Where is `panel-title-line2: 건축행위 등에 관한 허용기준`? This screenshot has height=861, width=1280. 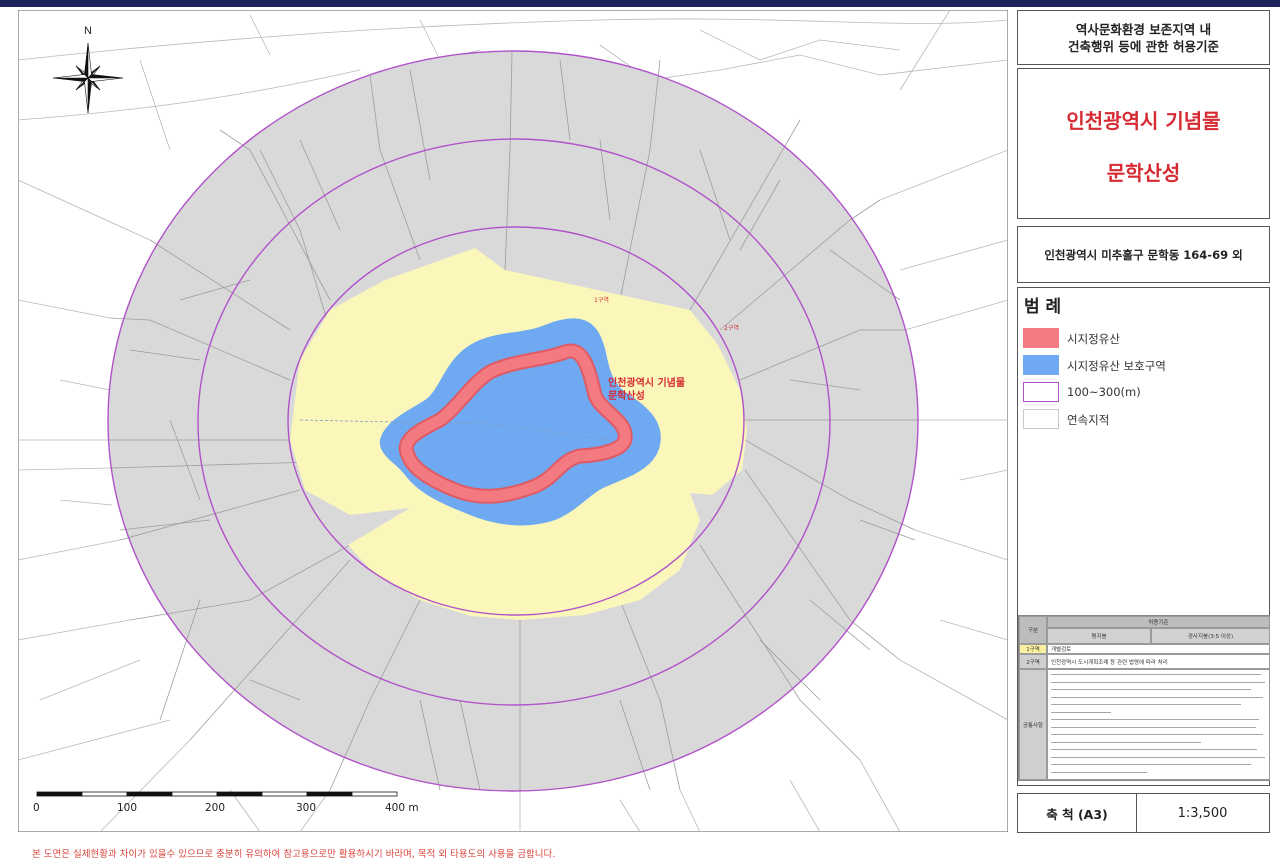 panel-title-line2: 건축행위 등에 관한 허용기준 is located at coordinates (1143, 46).